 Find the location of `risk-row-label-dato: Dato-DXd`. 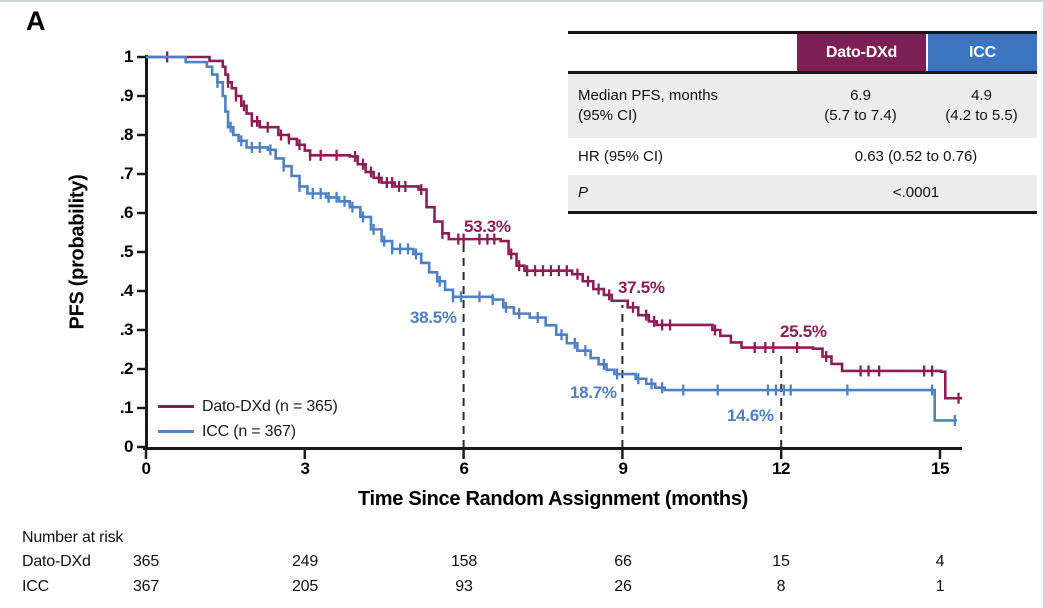

risk-row-label-dato: Dato-DXd is located at coordinates (56, 561).